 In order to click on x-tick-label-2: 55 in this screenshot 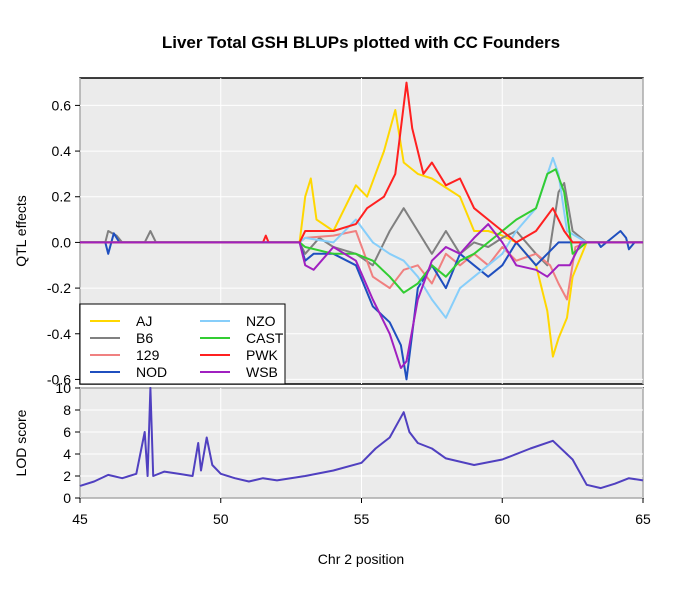, I will do `click(362, 519)`.